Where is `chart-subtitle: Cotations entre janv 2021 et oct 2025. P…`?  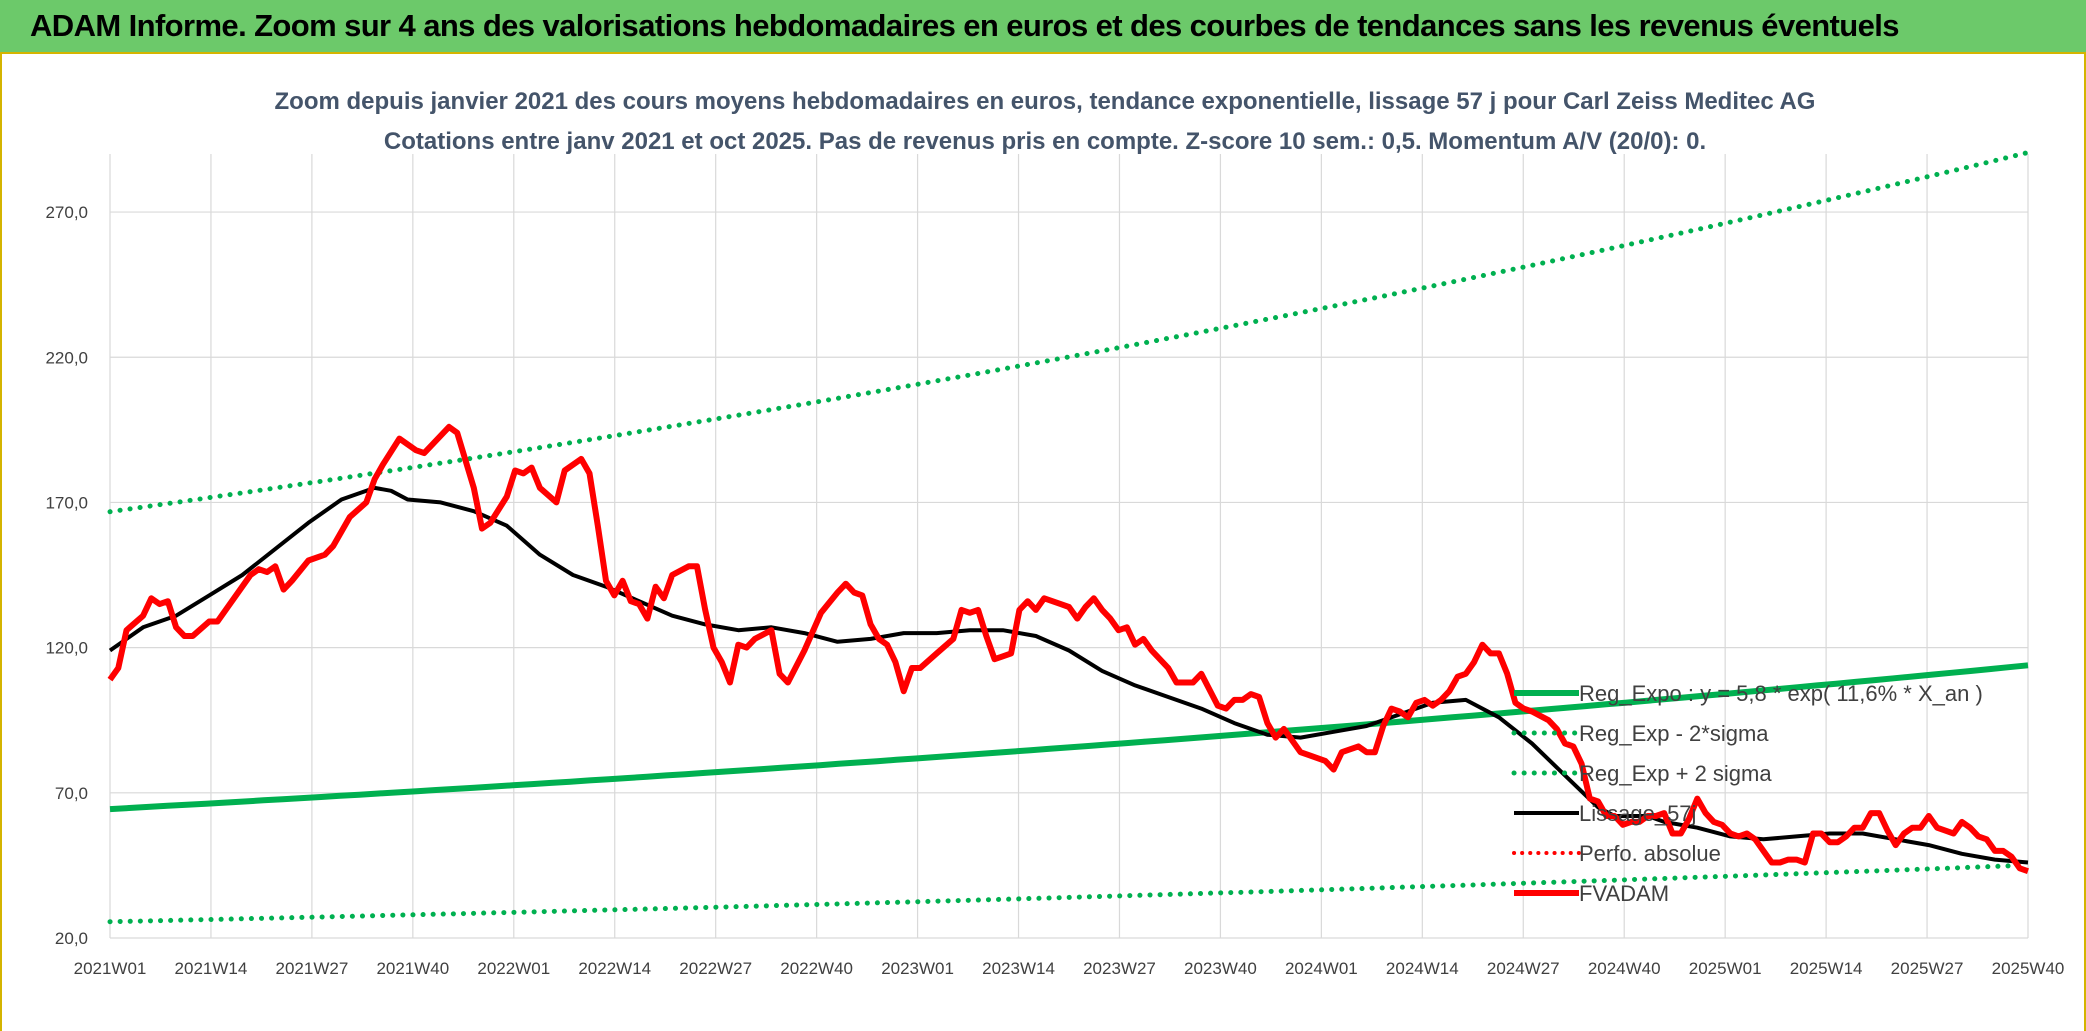
chart-subtitle: Cotations entre janv 2021 et oct 2025. P… is located at coordinates (1045, 141).